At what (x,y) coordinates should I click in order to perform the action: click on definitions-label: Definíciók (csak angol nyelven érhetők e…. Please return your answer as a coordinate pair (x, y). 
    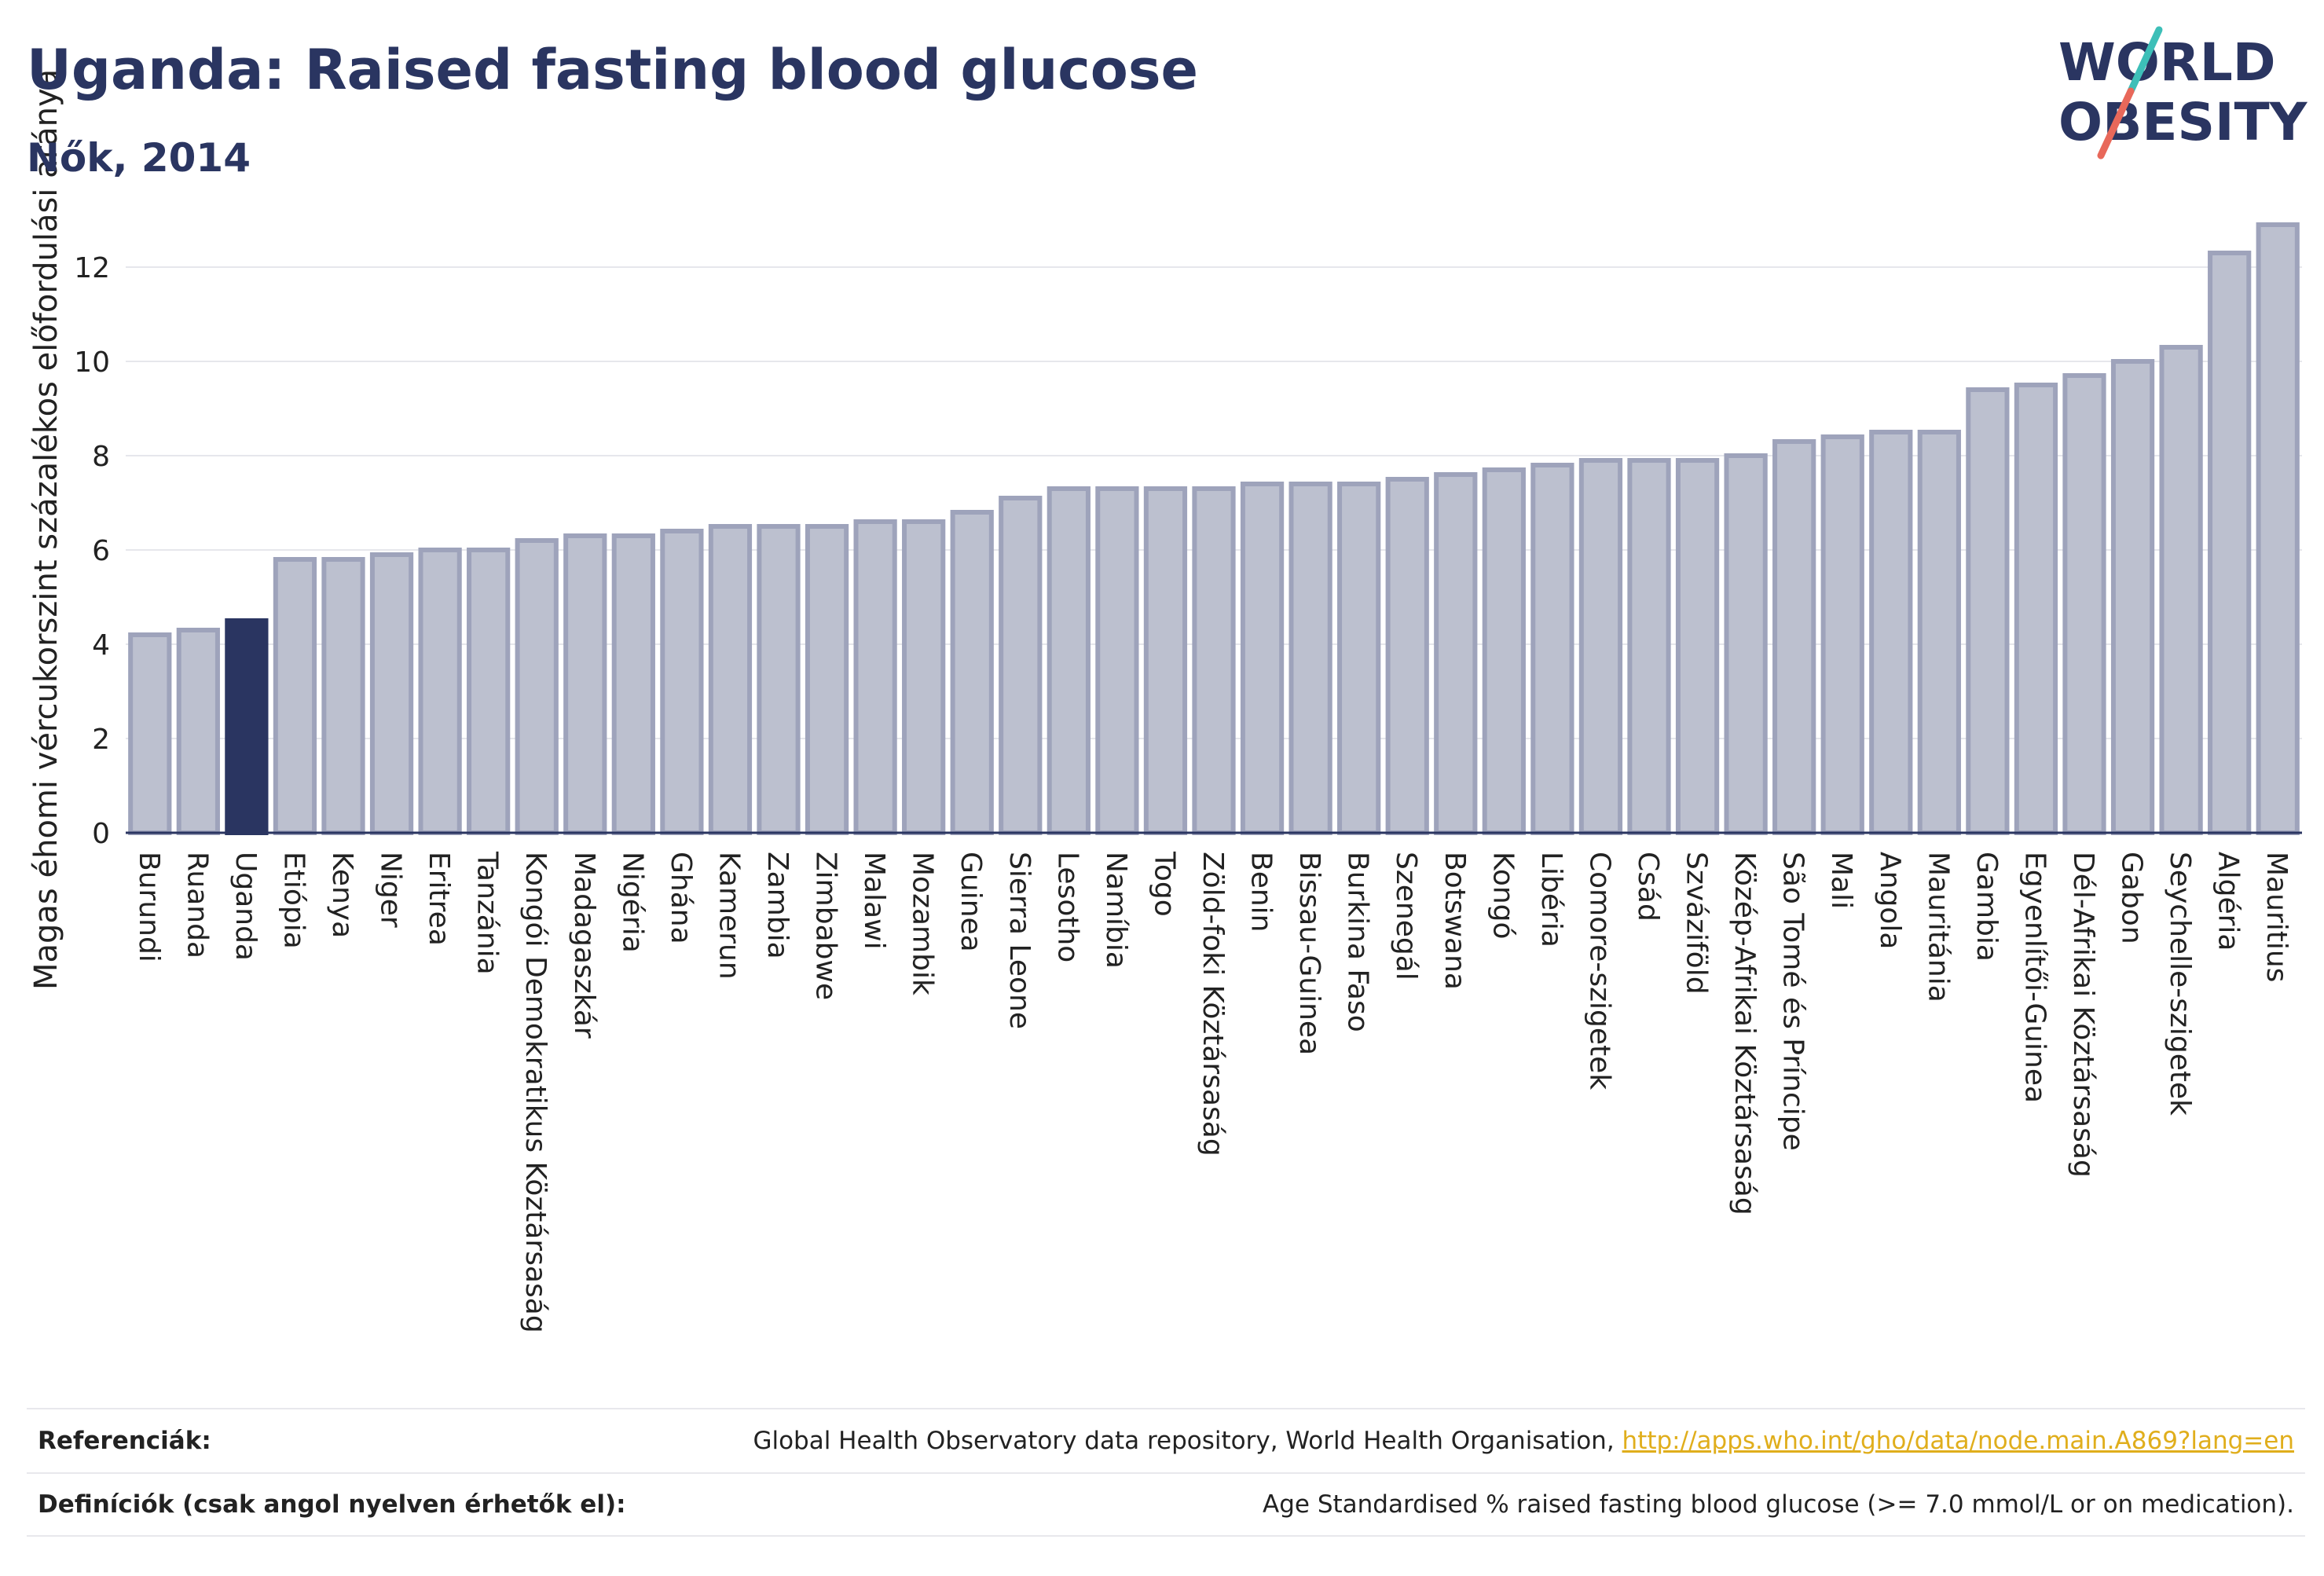
    Looking at the image, I should click on (332, 1504).